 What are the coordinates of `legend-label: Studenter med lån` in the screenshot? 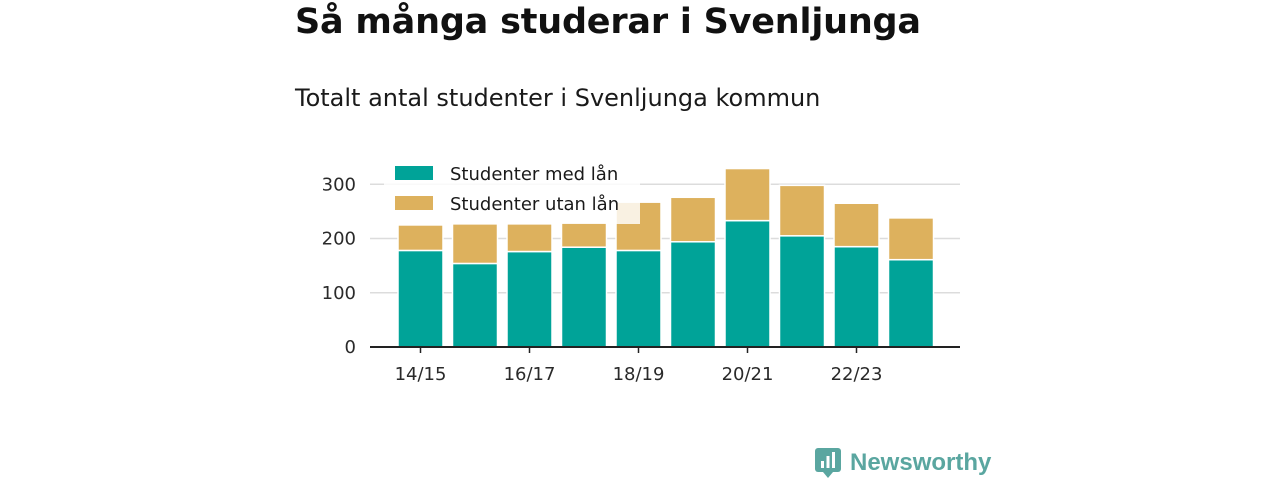 It's located at (534, 174).